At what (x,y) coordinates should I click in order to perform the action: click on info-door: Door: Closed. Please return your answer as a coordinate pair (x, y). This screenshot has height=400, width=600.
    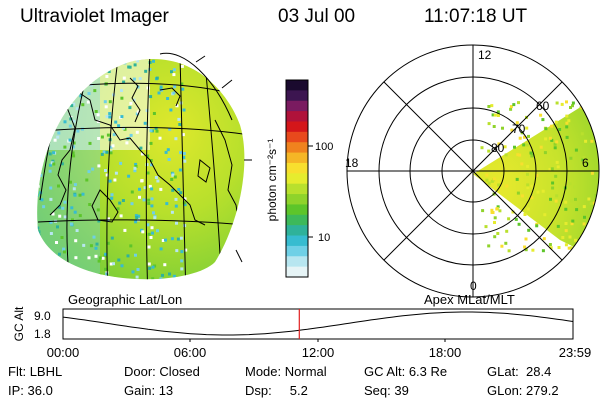
    Looking at the image, I should click on (162, 371).